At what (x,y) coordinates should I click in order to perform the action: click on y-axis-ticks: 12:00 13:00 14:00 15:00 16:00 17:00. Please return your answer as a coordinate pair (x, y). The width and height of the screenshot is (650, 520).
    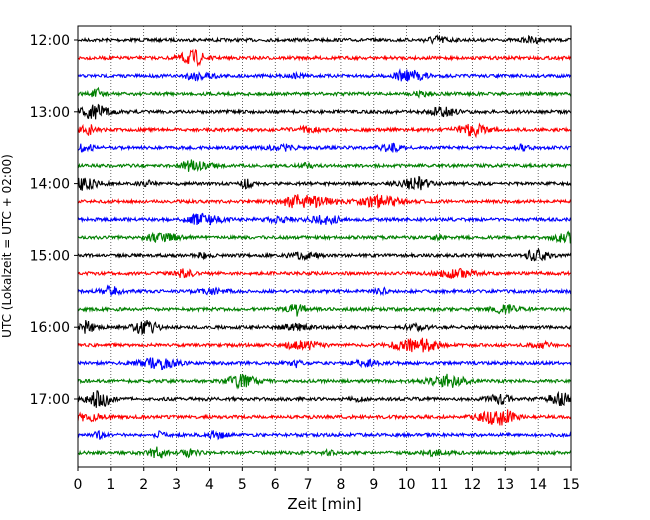
    Looking at the image, I should click on (54, 220).